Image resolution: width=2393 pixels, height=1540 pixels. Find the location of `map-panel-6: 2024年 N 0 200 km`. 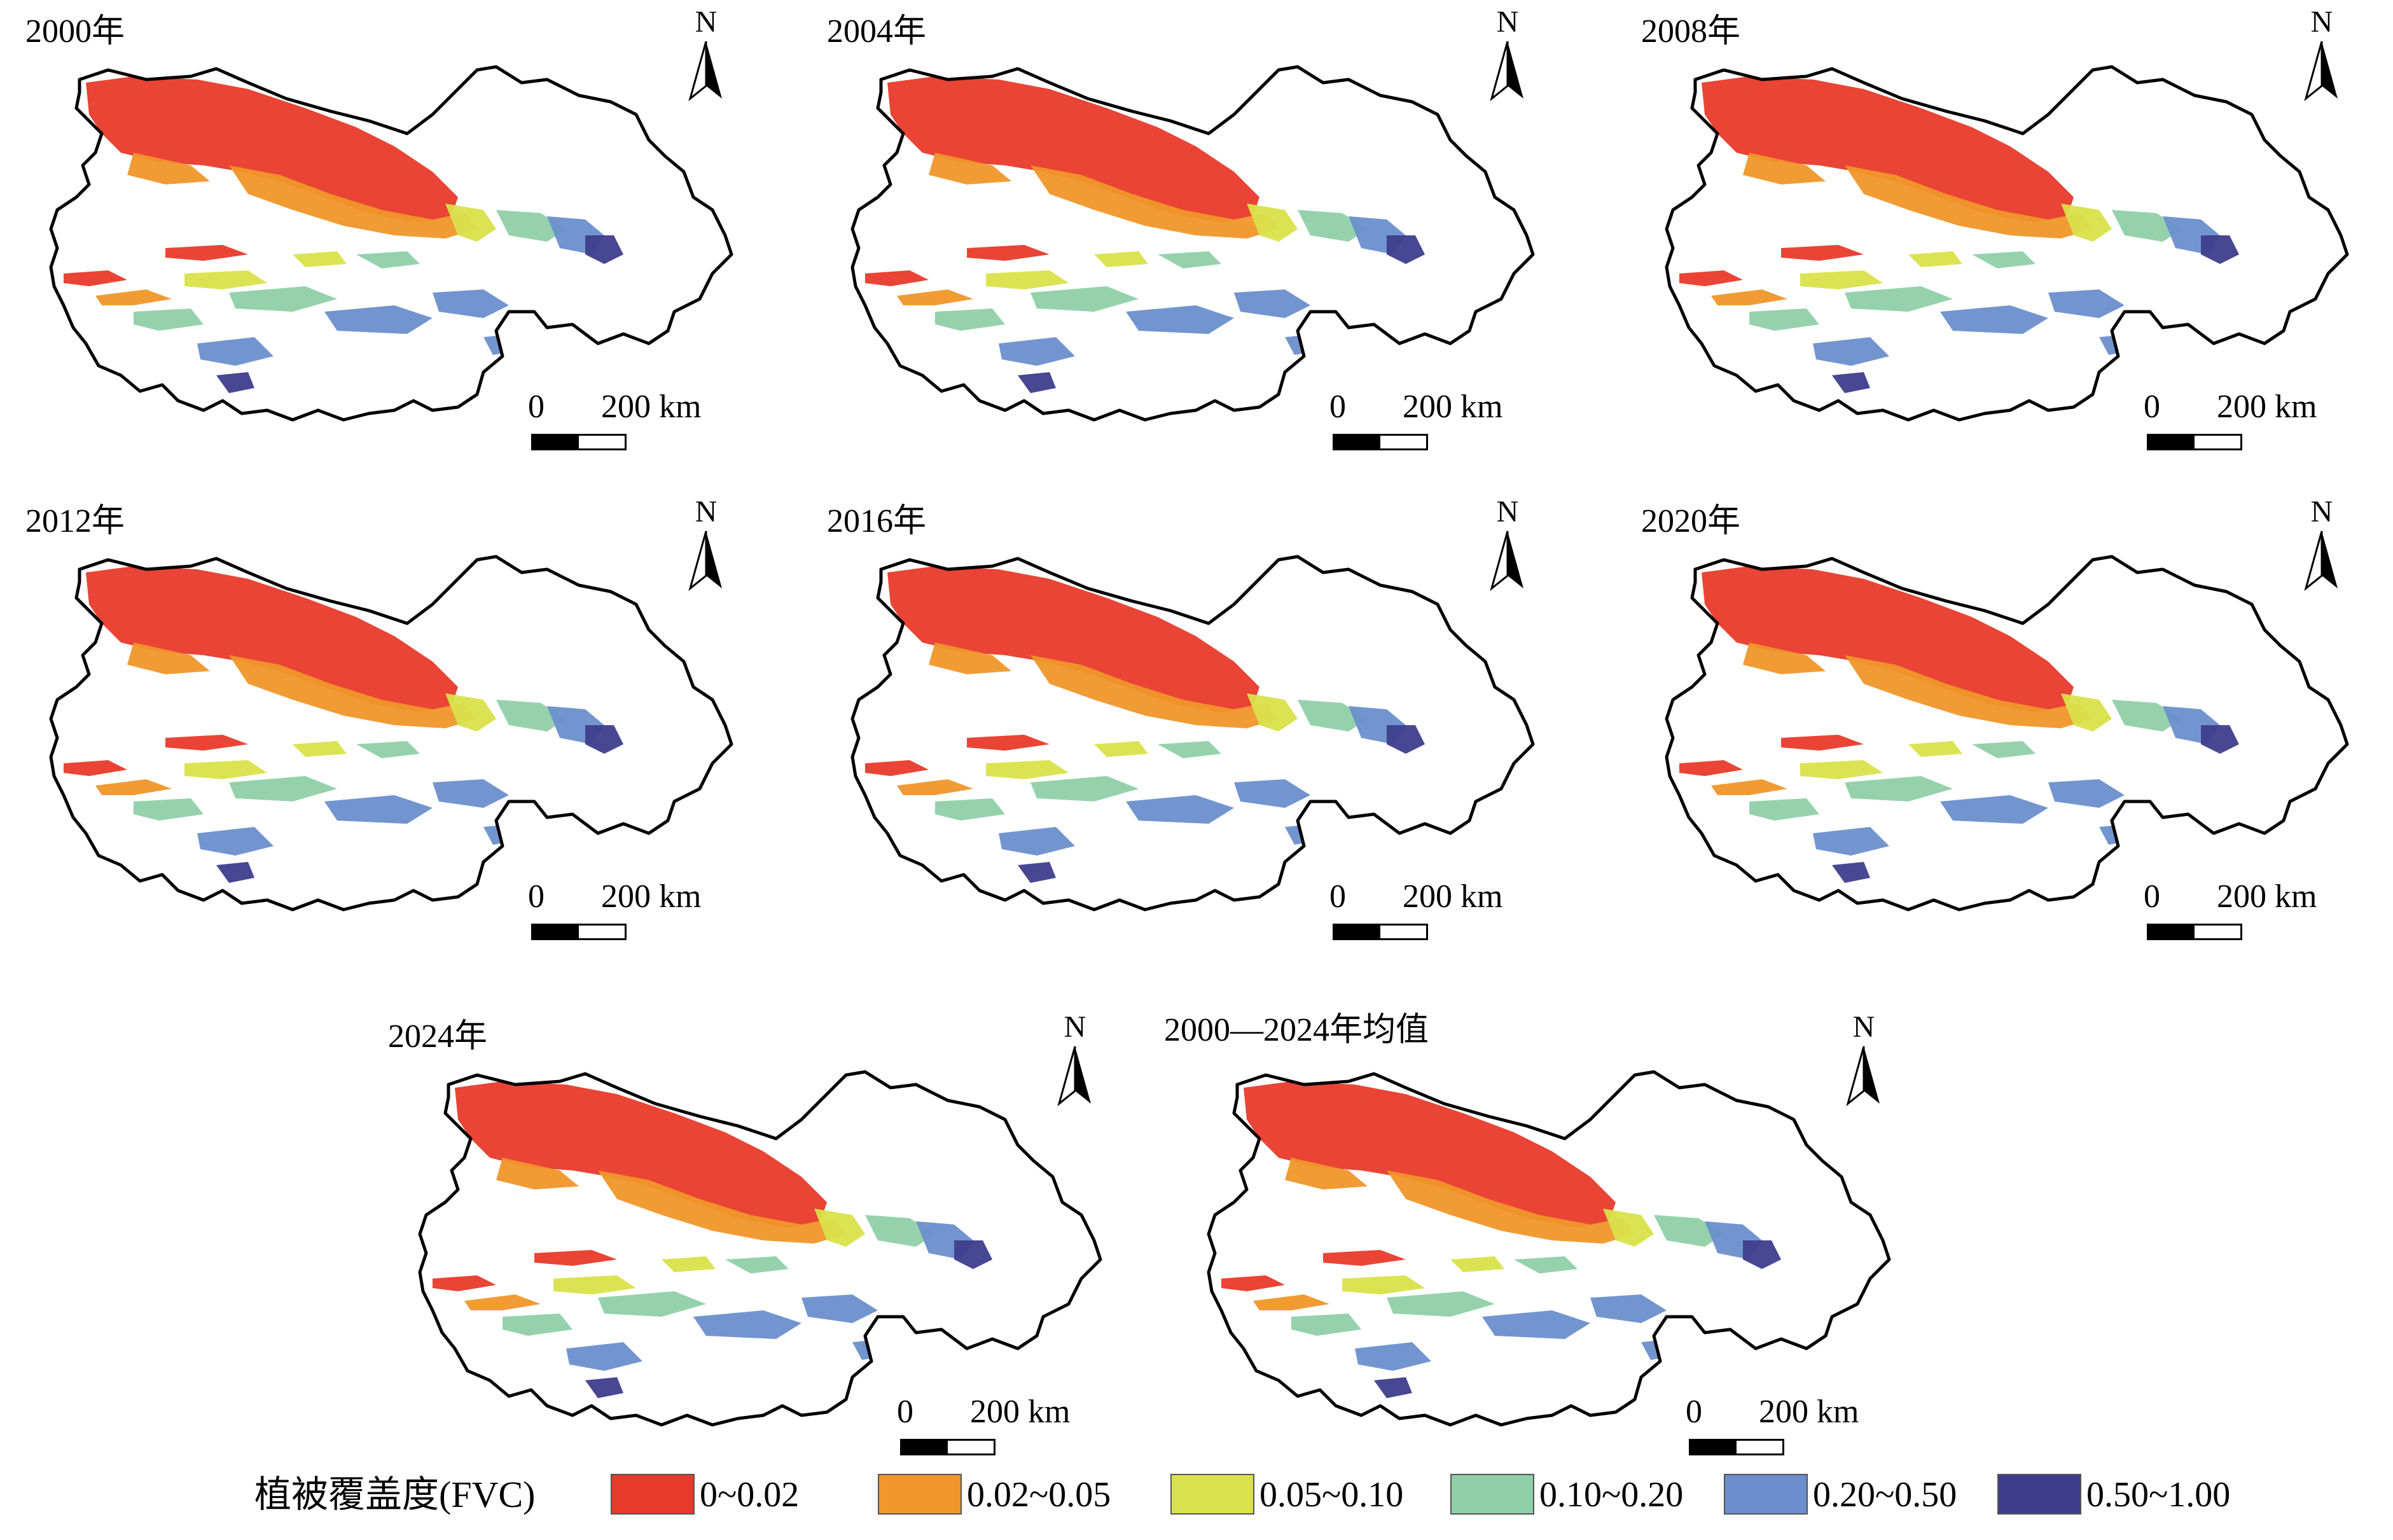

map-panel-6: 2024年 N 0 200 km is located at coordinates (757, 1234).